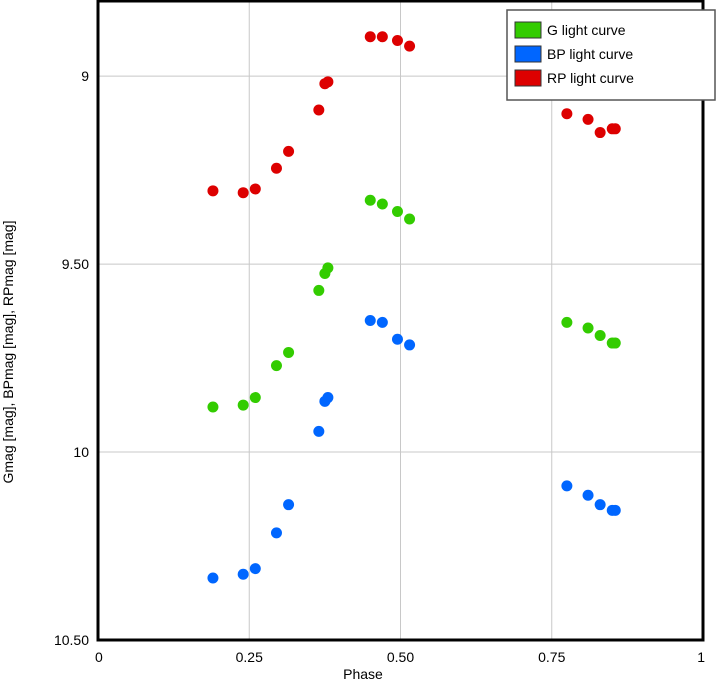 This screenshot has height=681, width=717. What do you see at coordinates (590, 54) in the screenshot?
I see `legend-label: BP light curve` at bounding box center [590, 54].